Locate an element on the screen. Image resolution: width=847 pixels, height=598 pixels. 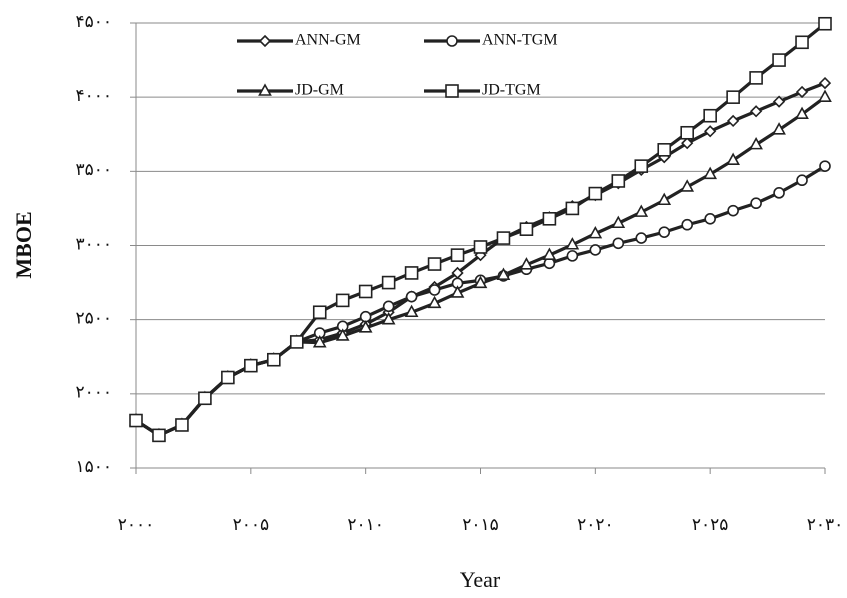
y-tick-label: ۳۵۰۰ is located at coordinates (93, 169).